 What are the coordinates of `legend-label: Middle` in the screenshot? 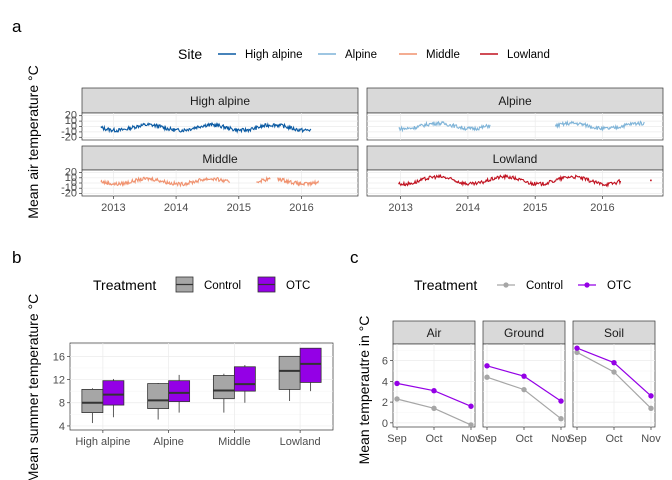 It's located at (443, 55).